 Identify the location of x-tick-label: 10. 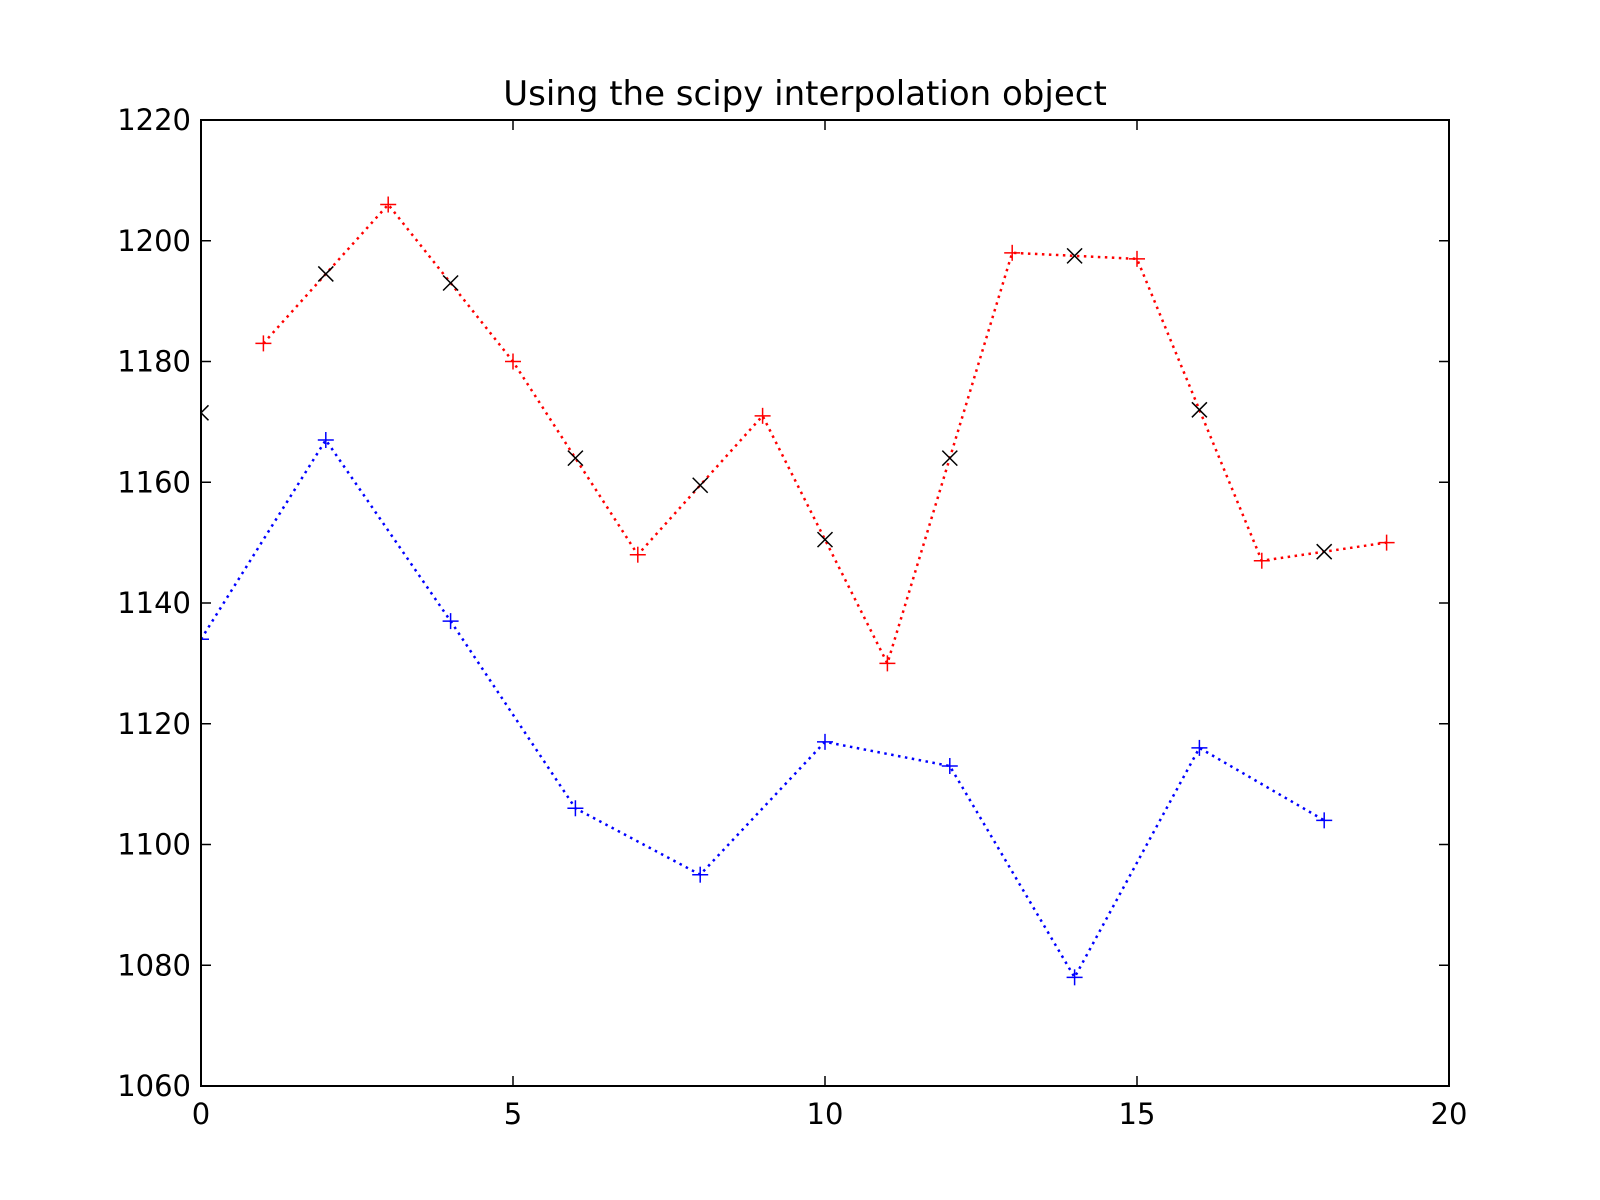
(825, 1114).